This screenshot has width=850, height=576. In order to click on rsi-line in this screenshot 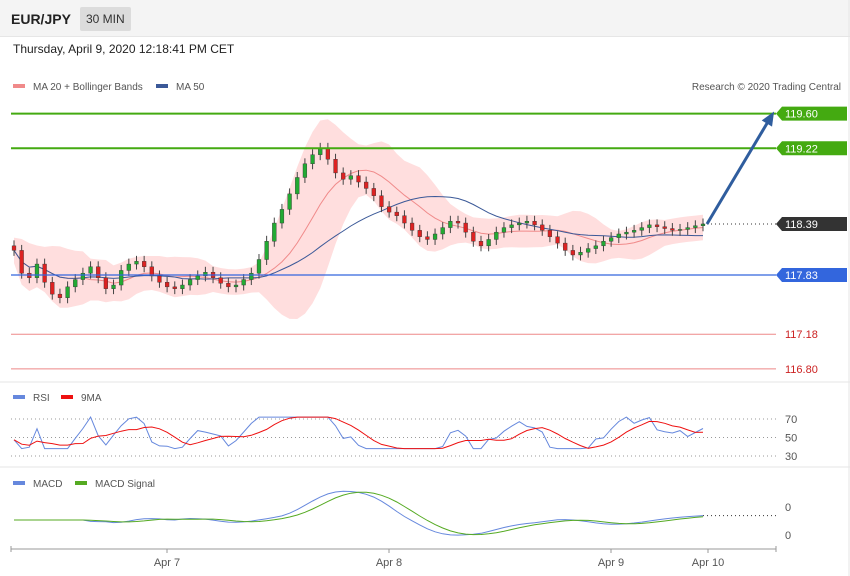, I will do `click(358, 433)`.